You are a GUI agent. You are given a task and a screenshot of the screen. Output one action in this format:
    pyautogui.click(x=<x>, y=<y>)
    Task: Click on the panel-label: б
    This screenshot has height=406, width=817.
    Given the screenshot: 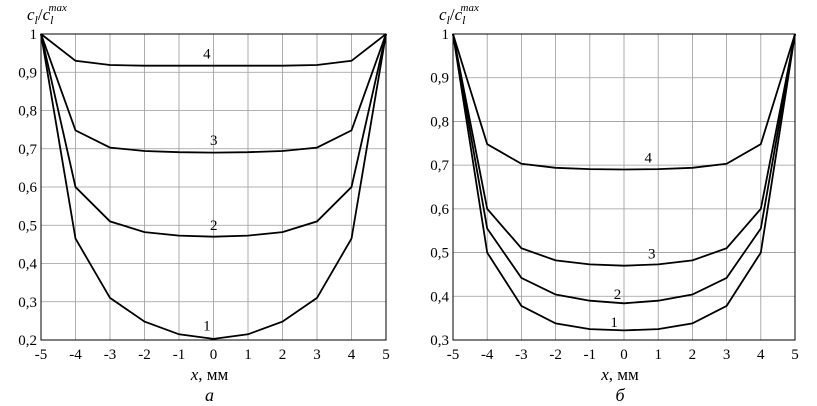 What is the action you would take?
    pyautogui.click(x=620, y=395)
    